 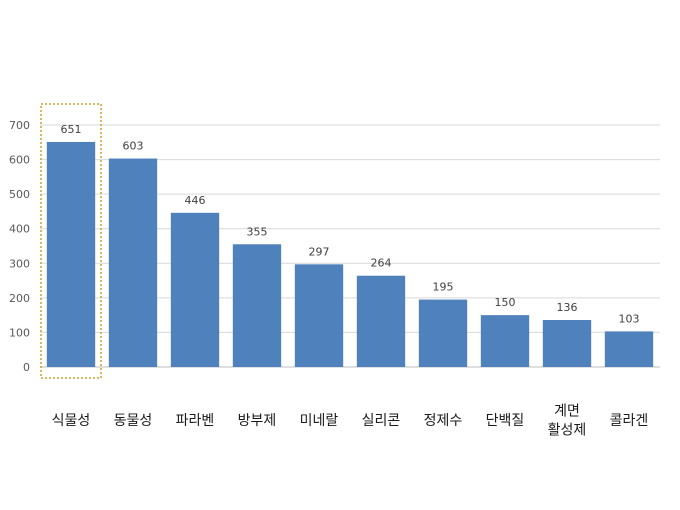 I want to click on y-tick-label: 200, so click(x=19, y=298).